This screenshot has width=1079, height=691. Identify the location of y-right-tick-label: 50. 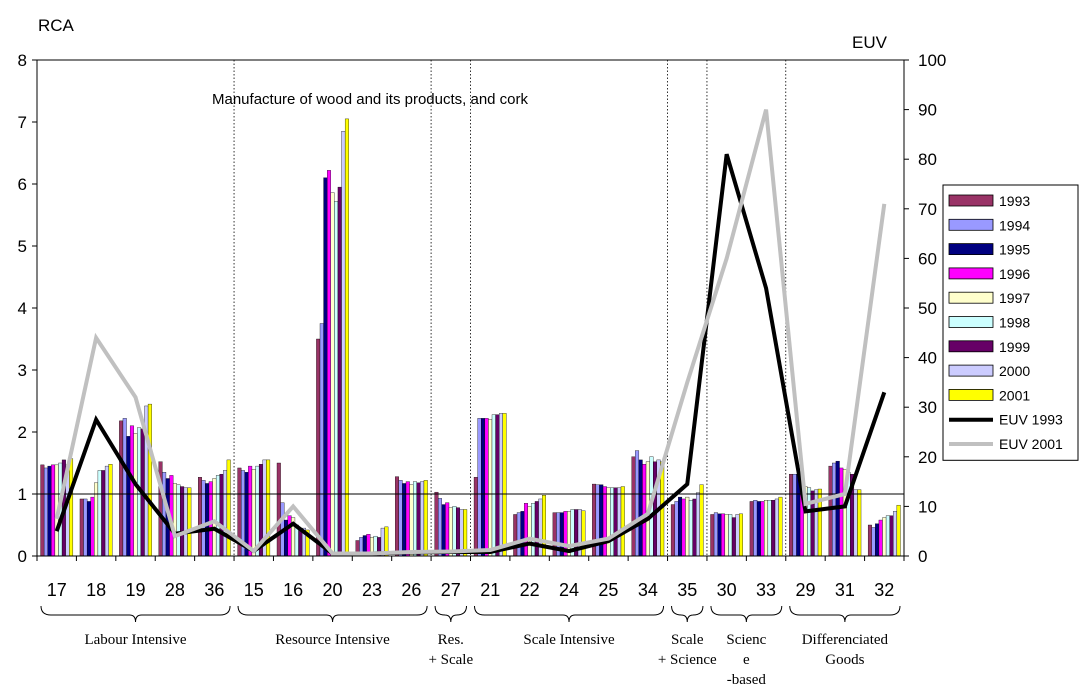
(927, 308).